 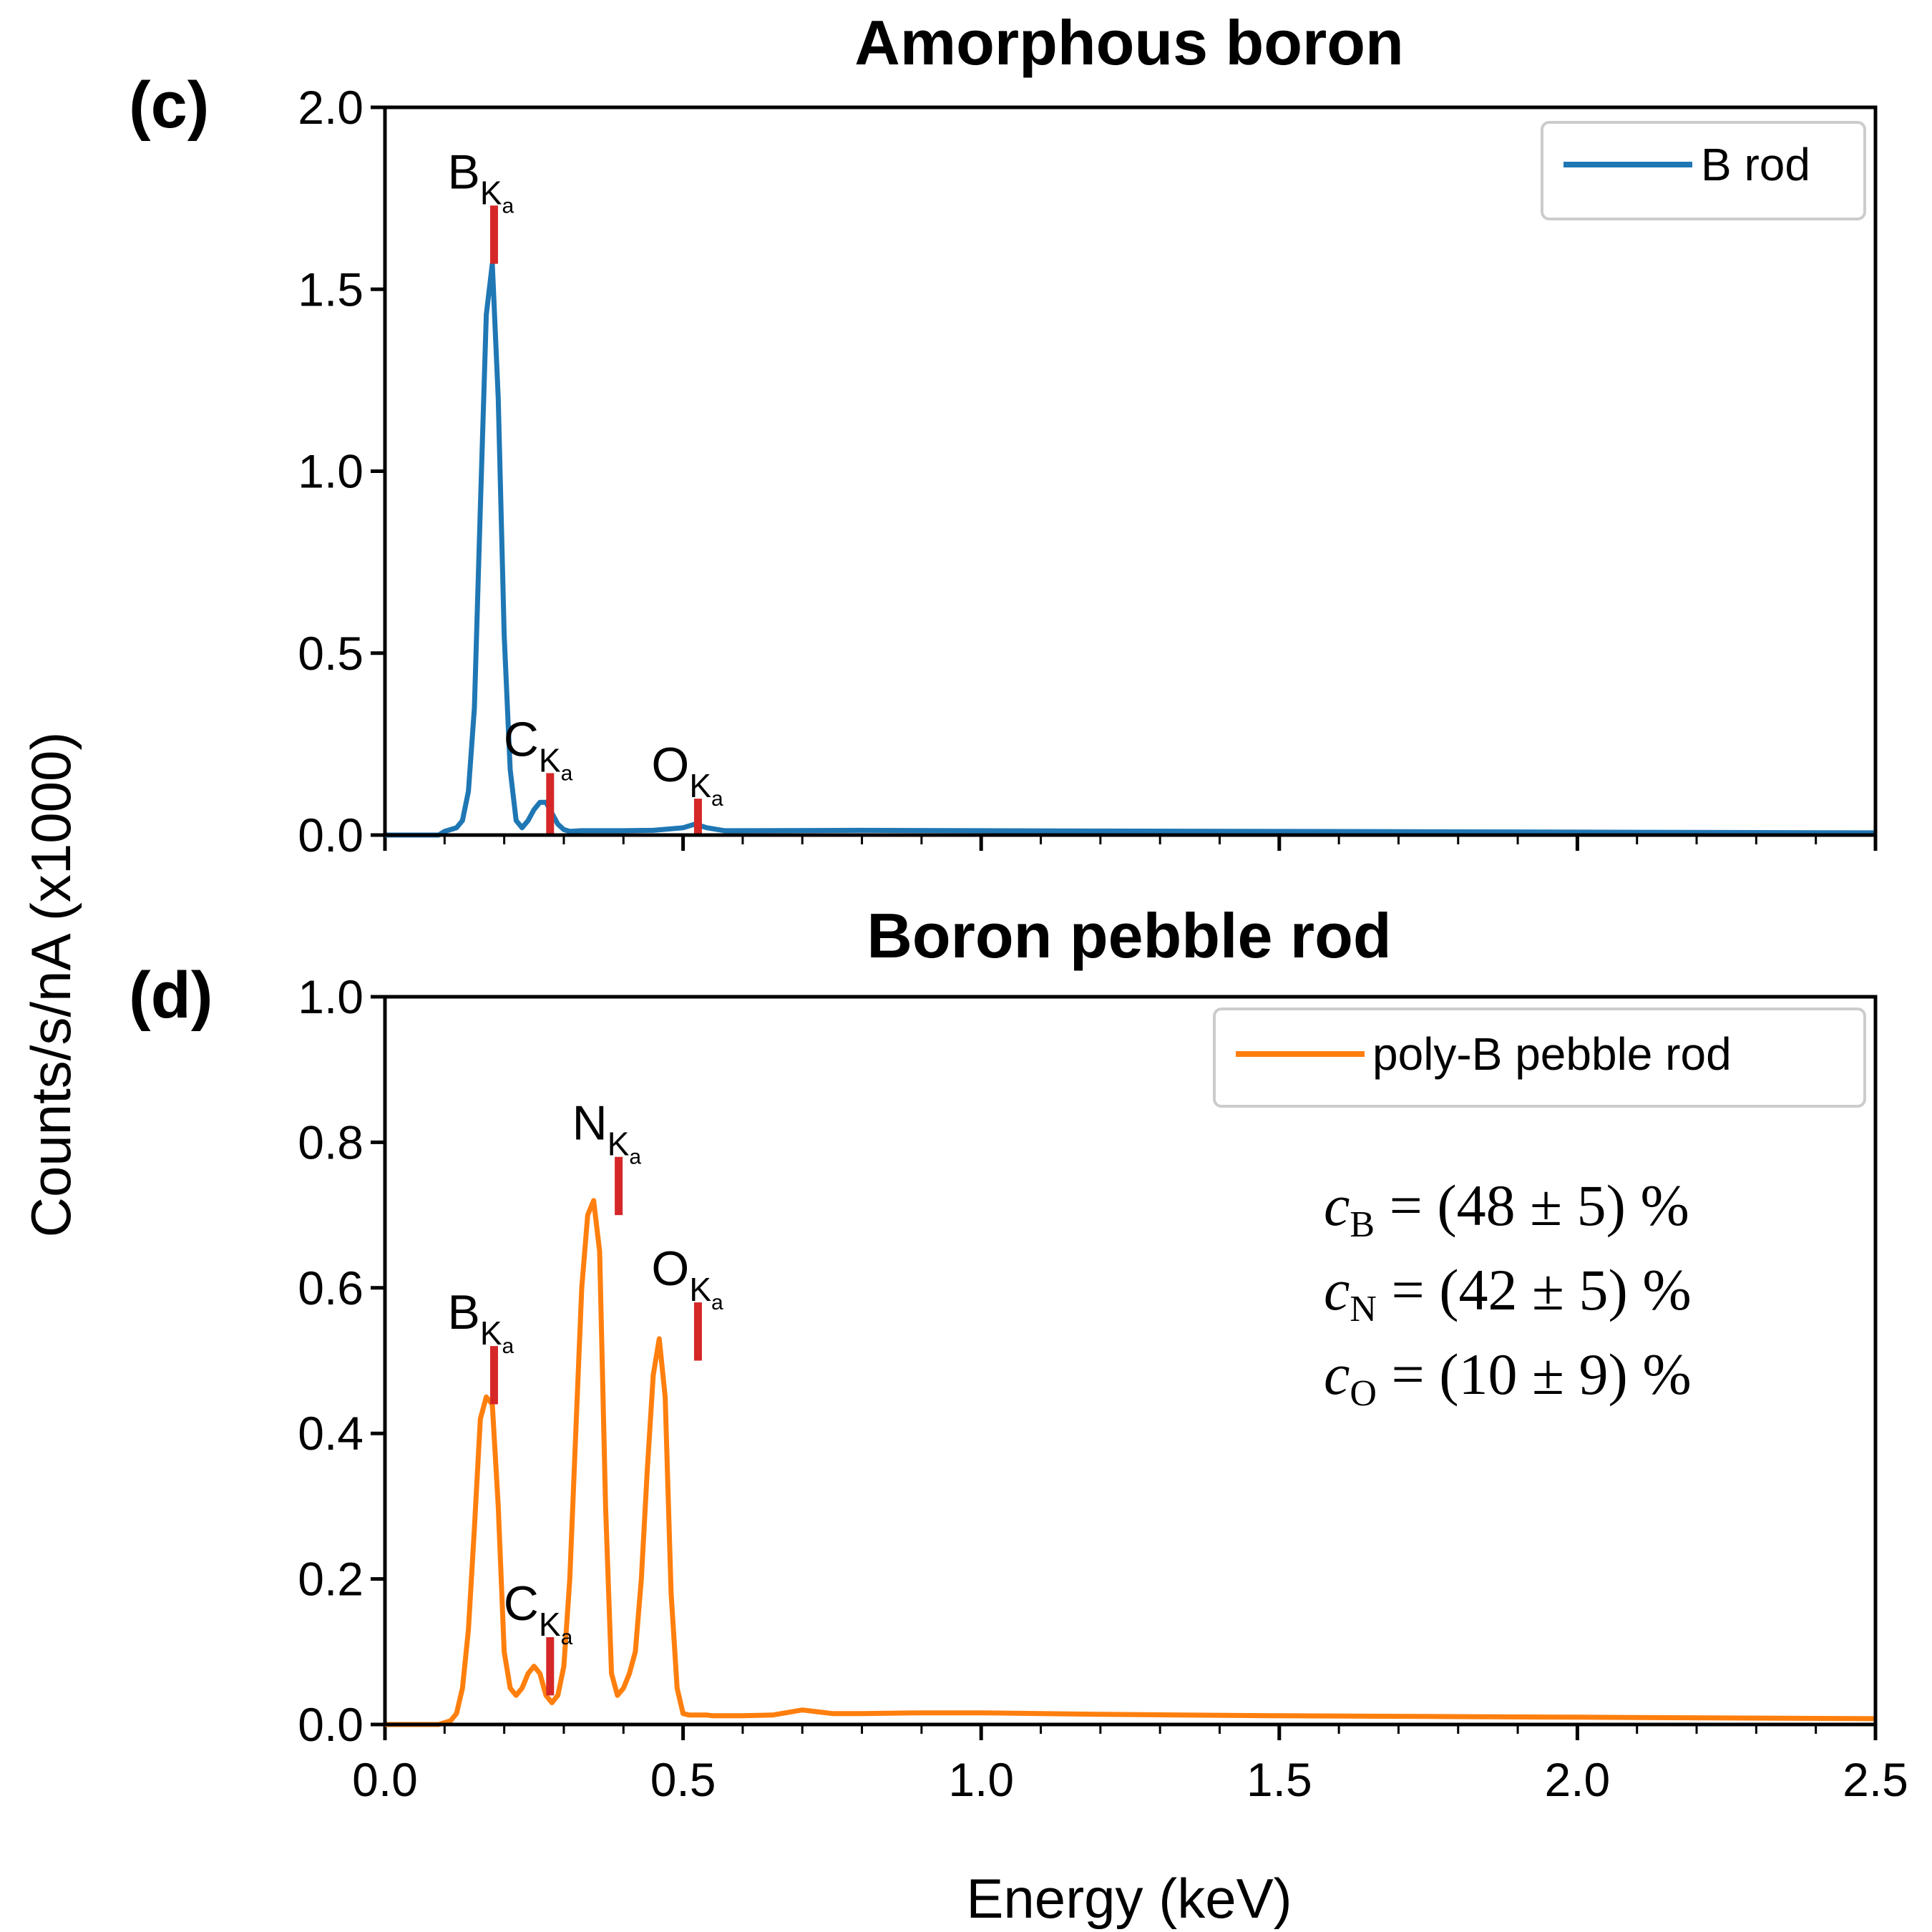 What do you see at coordinates (1578, 1779) in the screenshot?
I see `x-tick-label: 2.0` at bounding box center [1578, 1779].